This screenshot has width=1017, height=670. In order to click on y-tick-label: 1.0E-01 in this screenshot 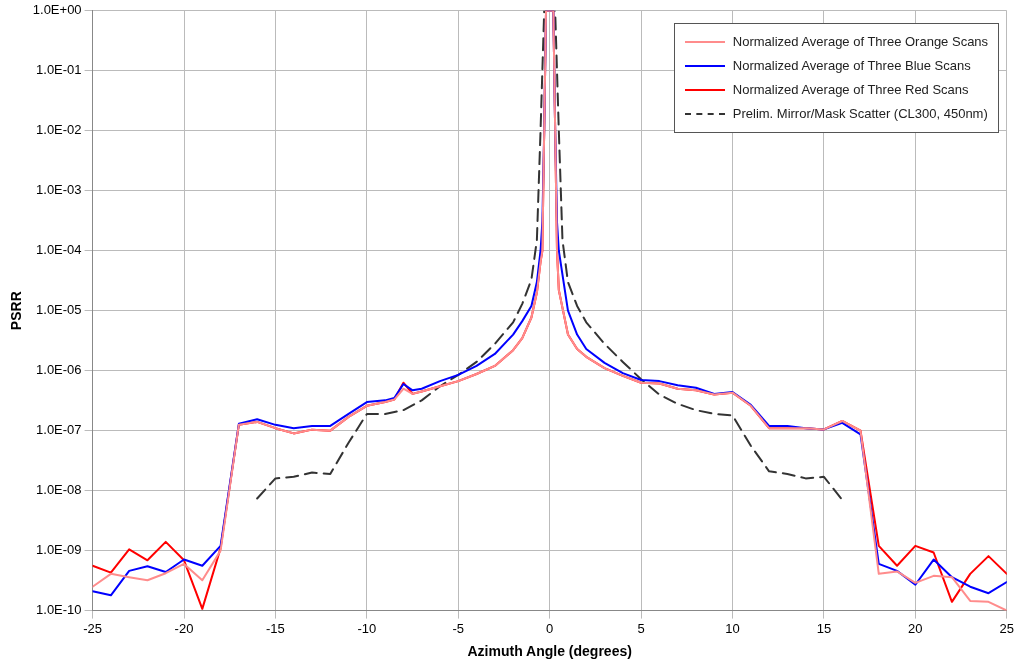, I will do `click(59, 70)`.